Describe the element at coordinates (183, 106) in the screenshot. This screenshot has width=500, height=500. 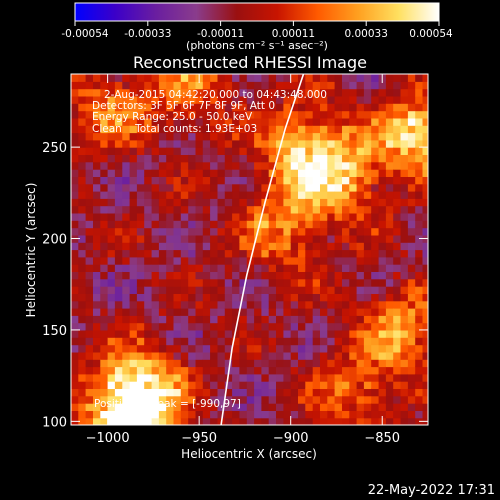
I see `annotation-detectors: Detectors: 3F 5F 6F 7F 8F 9F, Att 0` at that location.